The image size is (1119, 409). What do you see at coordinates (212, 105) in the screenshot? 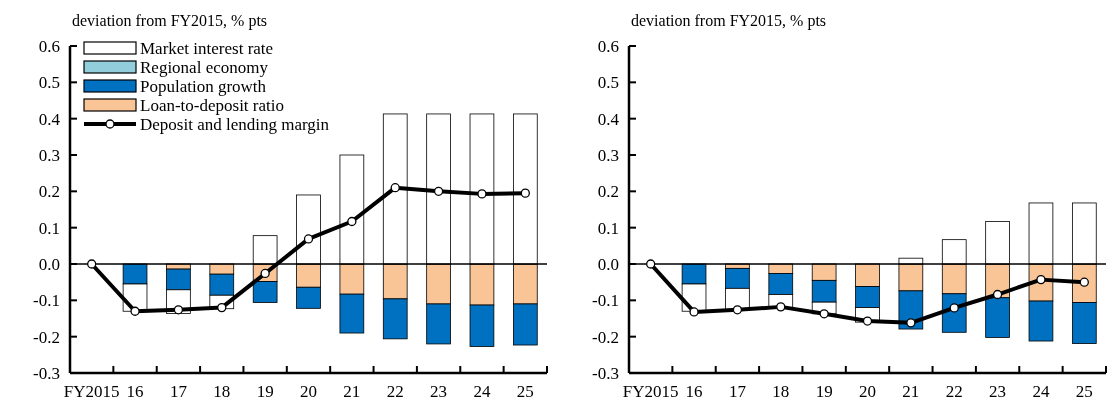
I see `legend-label: Loan-to-deposit ratio` at bounding box center [212, 105].